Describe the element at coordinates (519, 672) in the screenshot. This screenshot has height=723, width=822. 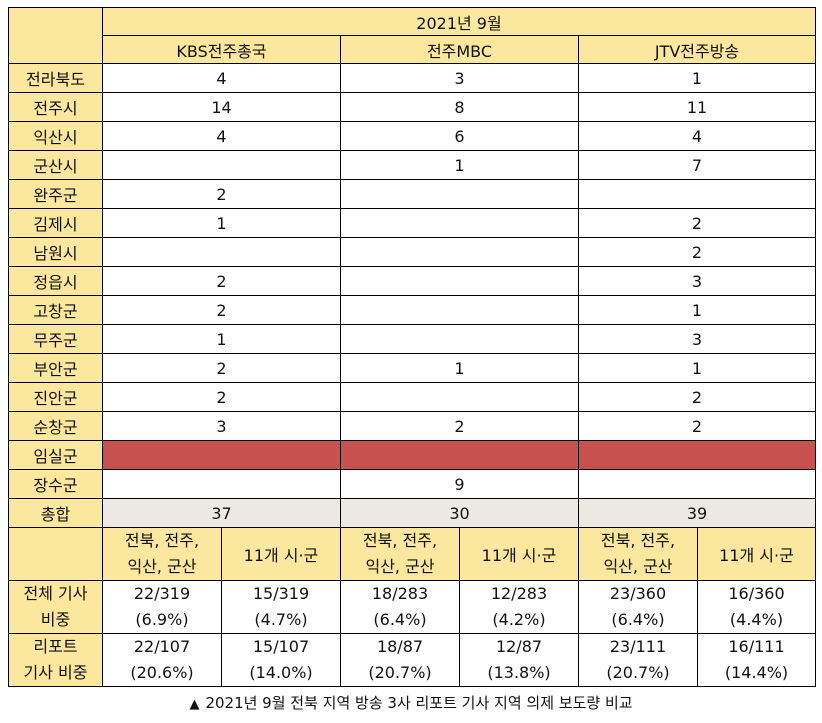
I see `ratio-percent: (13.8%)` at that location.